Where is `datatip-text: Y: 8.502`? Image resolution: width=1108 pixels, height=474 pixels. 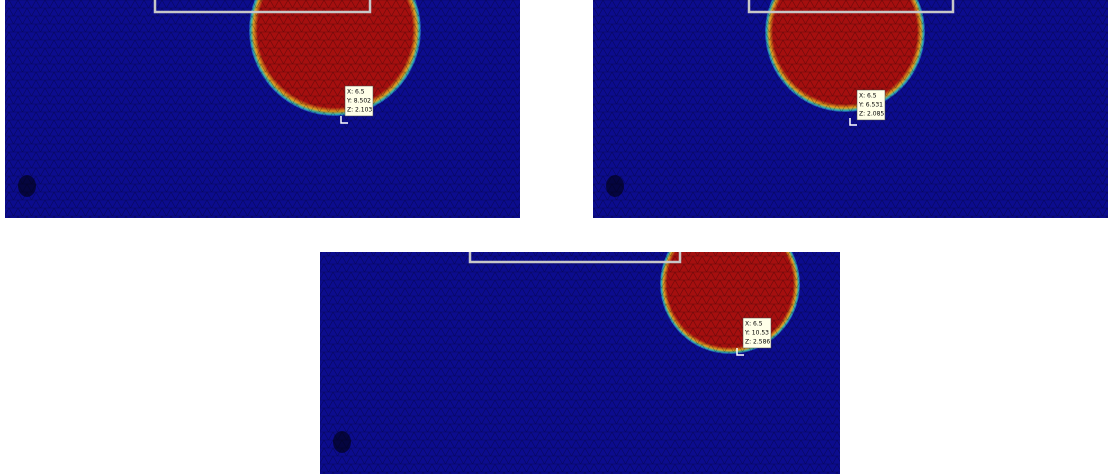 datatip-text: Y: 8.502 is located at coordinates (358, 101).